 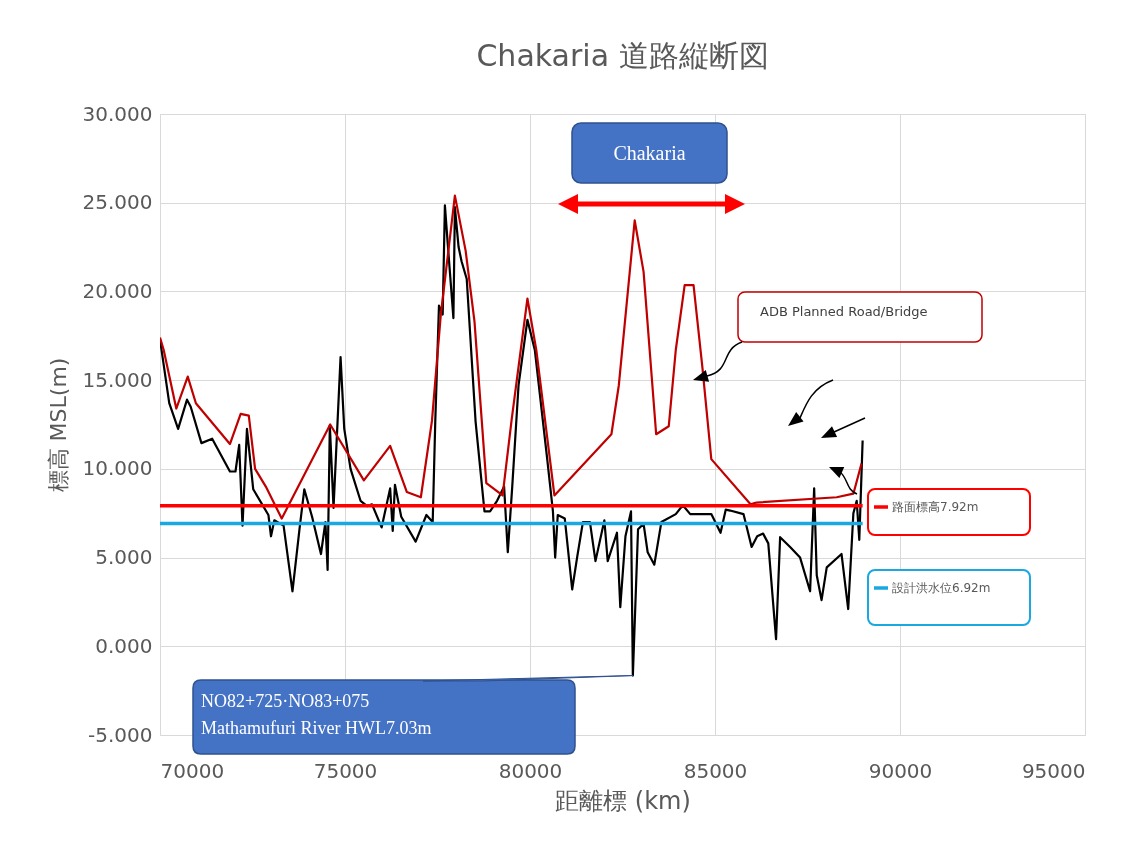 What do you see at coordinates (622, 55) in the screenshot?
I see `chart-title: Chakaria 道路縦断図` at bounding box center [622, 55].